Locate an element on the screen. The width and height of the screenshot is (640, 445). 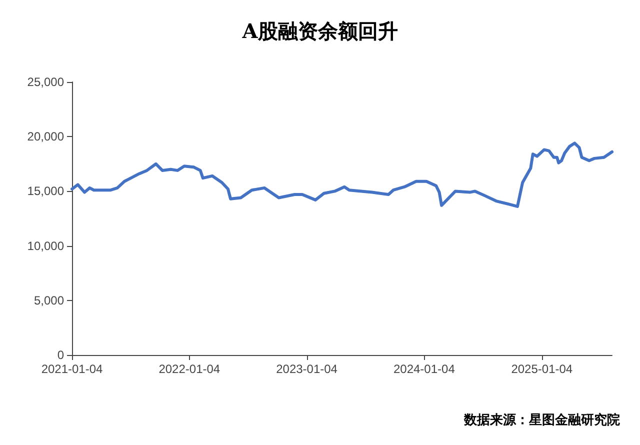
y-tick-label: 20,000 is located at coordinates (45, 137).